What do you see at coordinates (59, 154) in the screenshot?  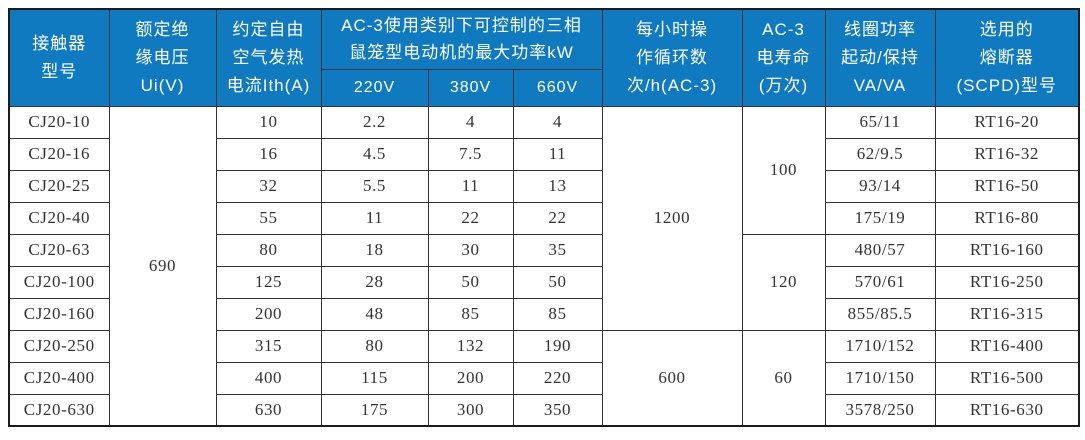 I see `cell-model: CJ20-16` at bounding box center [59, 154].